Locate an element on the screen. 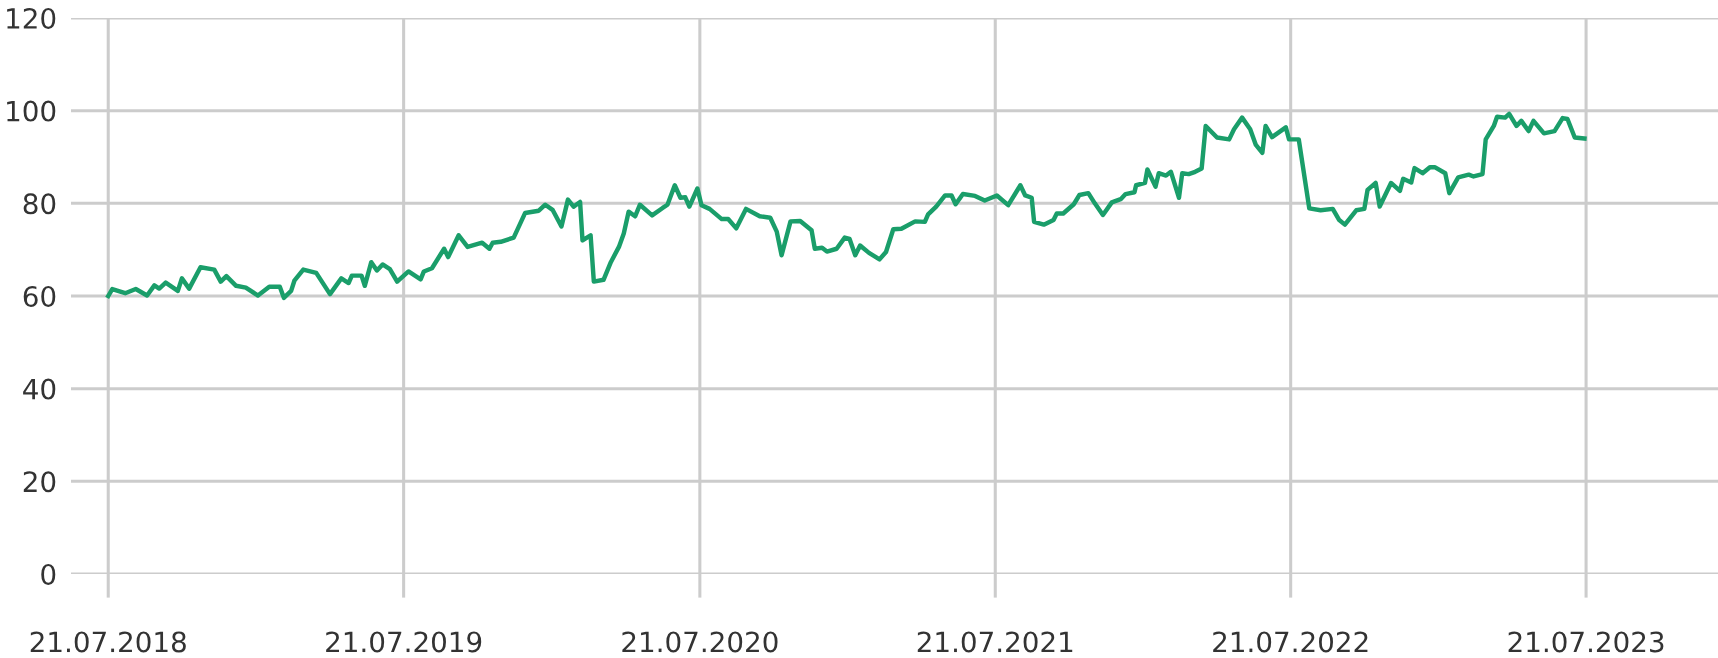 This screenshot has width=1718, height=658. y-tick-label: 100 is located at coordinates (31, 111).